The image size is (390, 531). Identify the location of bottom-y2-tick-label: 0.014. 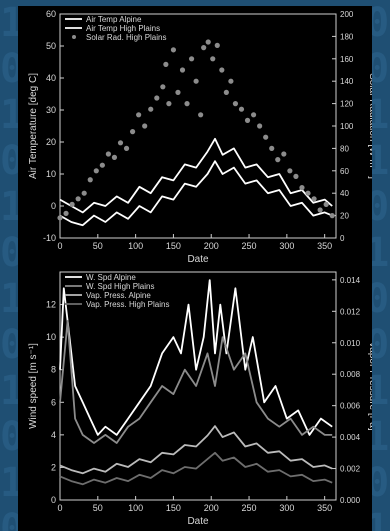
(350, 280).